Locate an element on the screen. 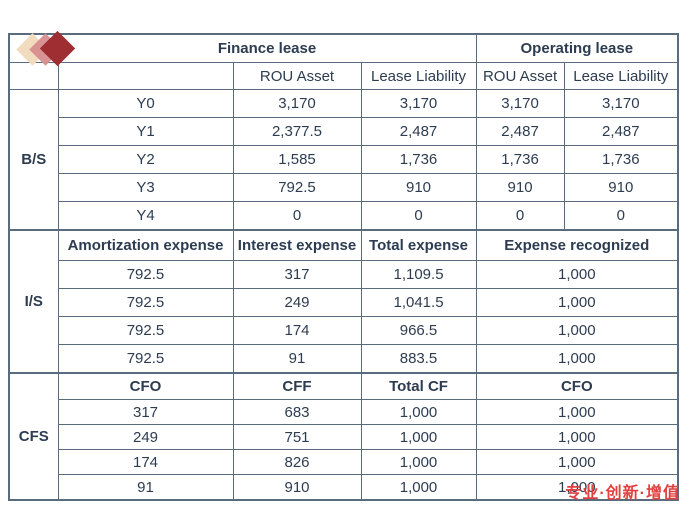 This screenshot has width=685, height=505. table-row: 317 683 1,000 1,000 is located at coordinates (344, 412).